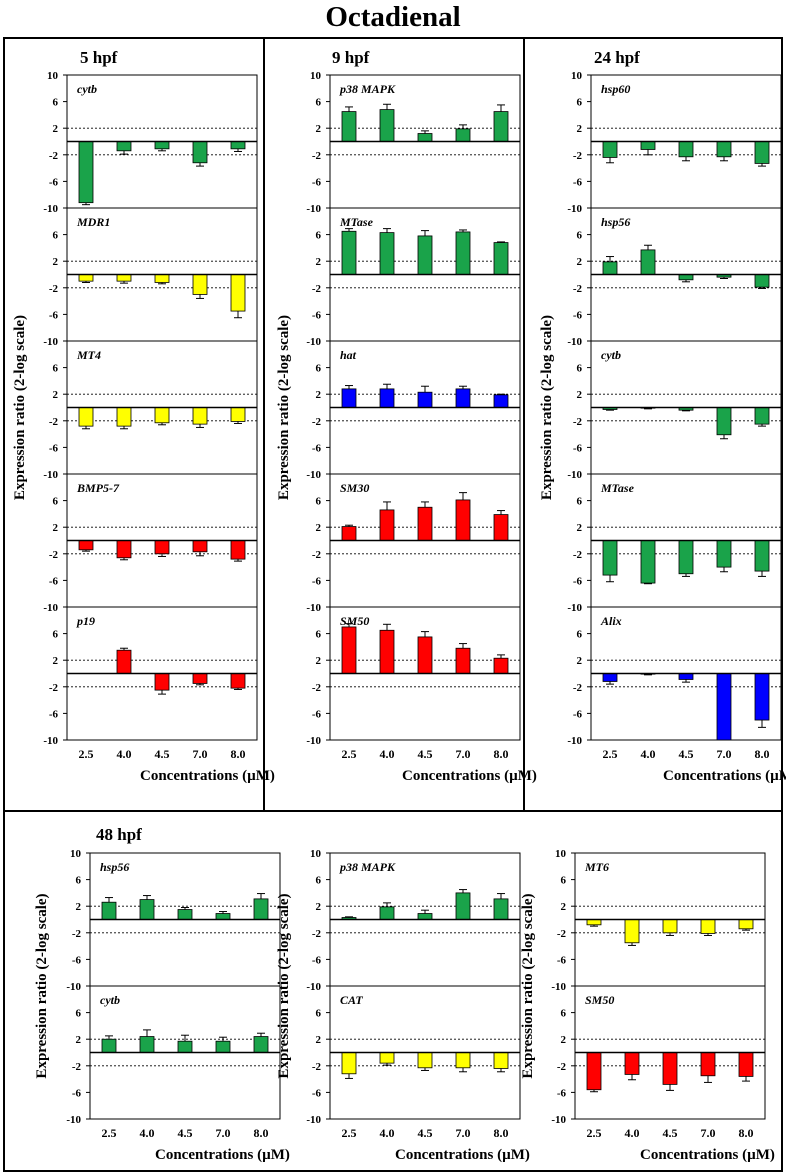 This screenshot has height=1176, width=786. Describe the element at coordinates (351, 57) in the screenshot. I see `stage-label: 9 hpf` at that location.